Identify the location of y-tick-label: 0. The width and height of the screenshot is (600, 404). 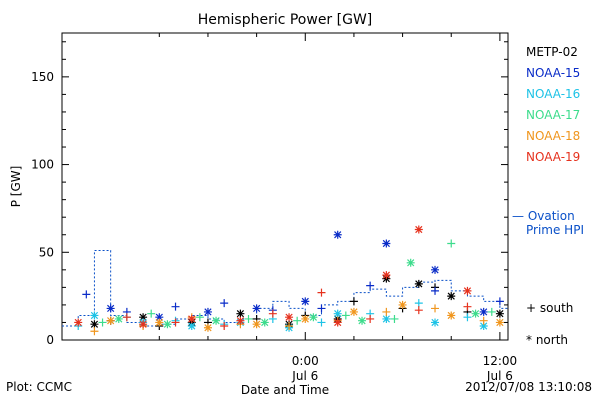
(50, 340).